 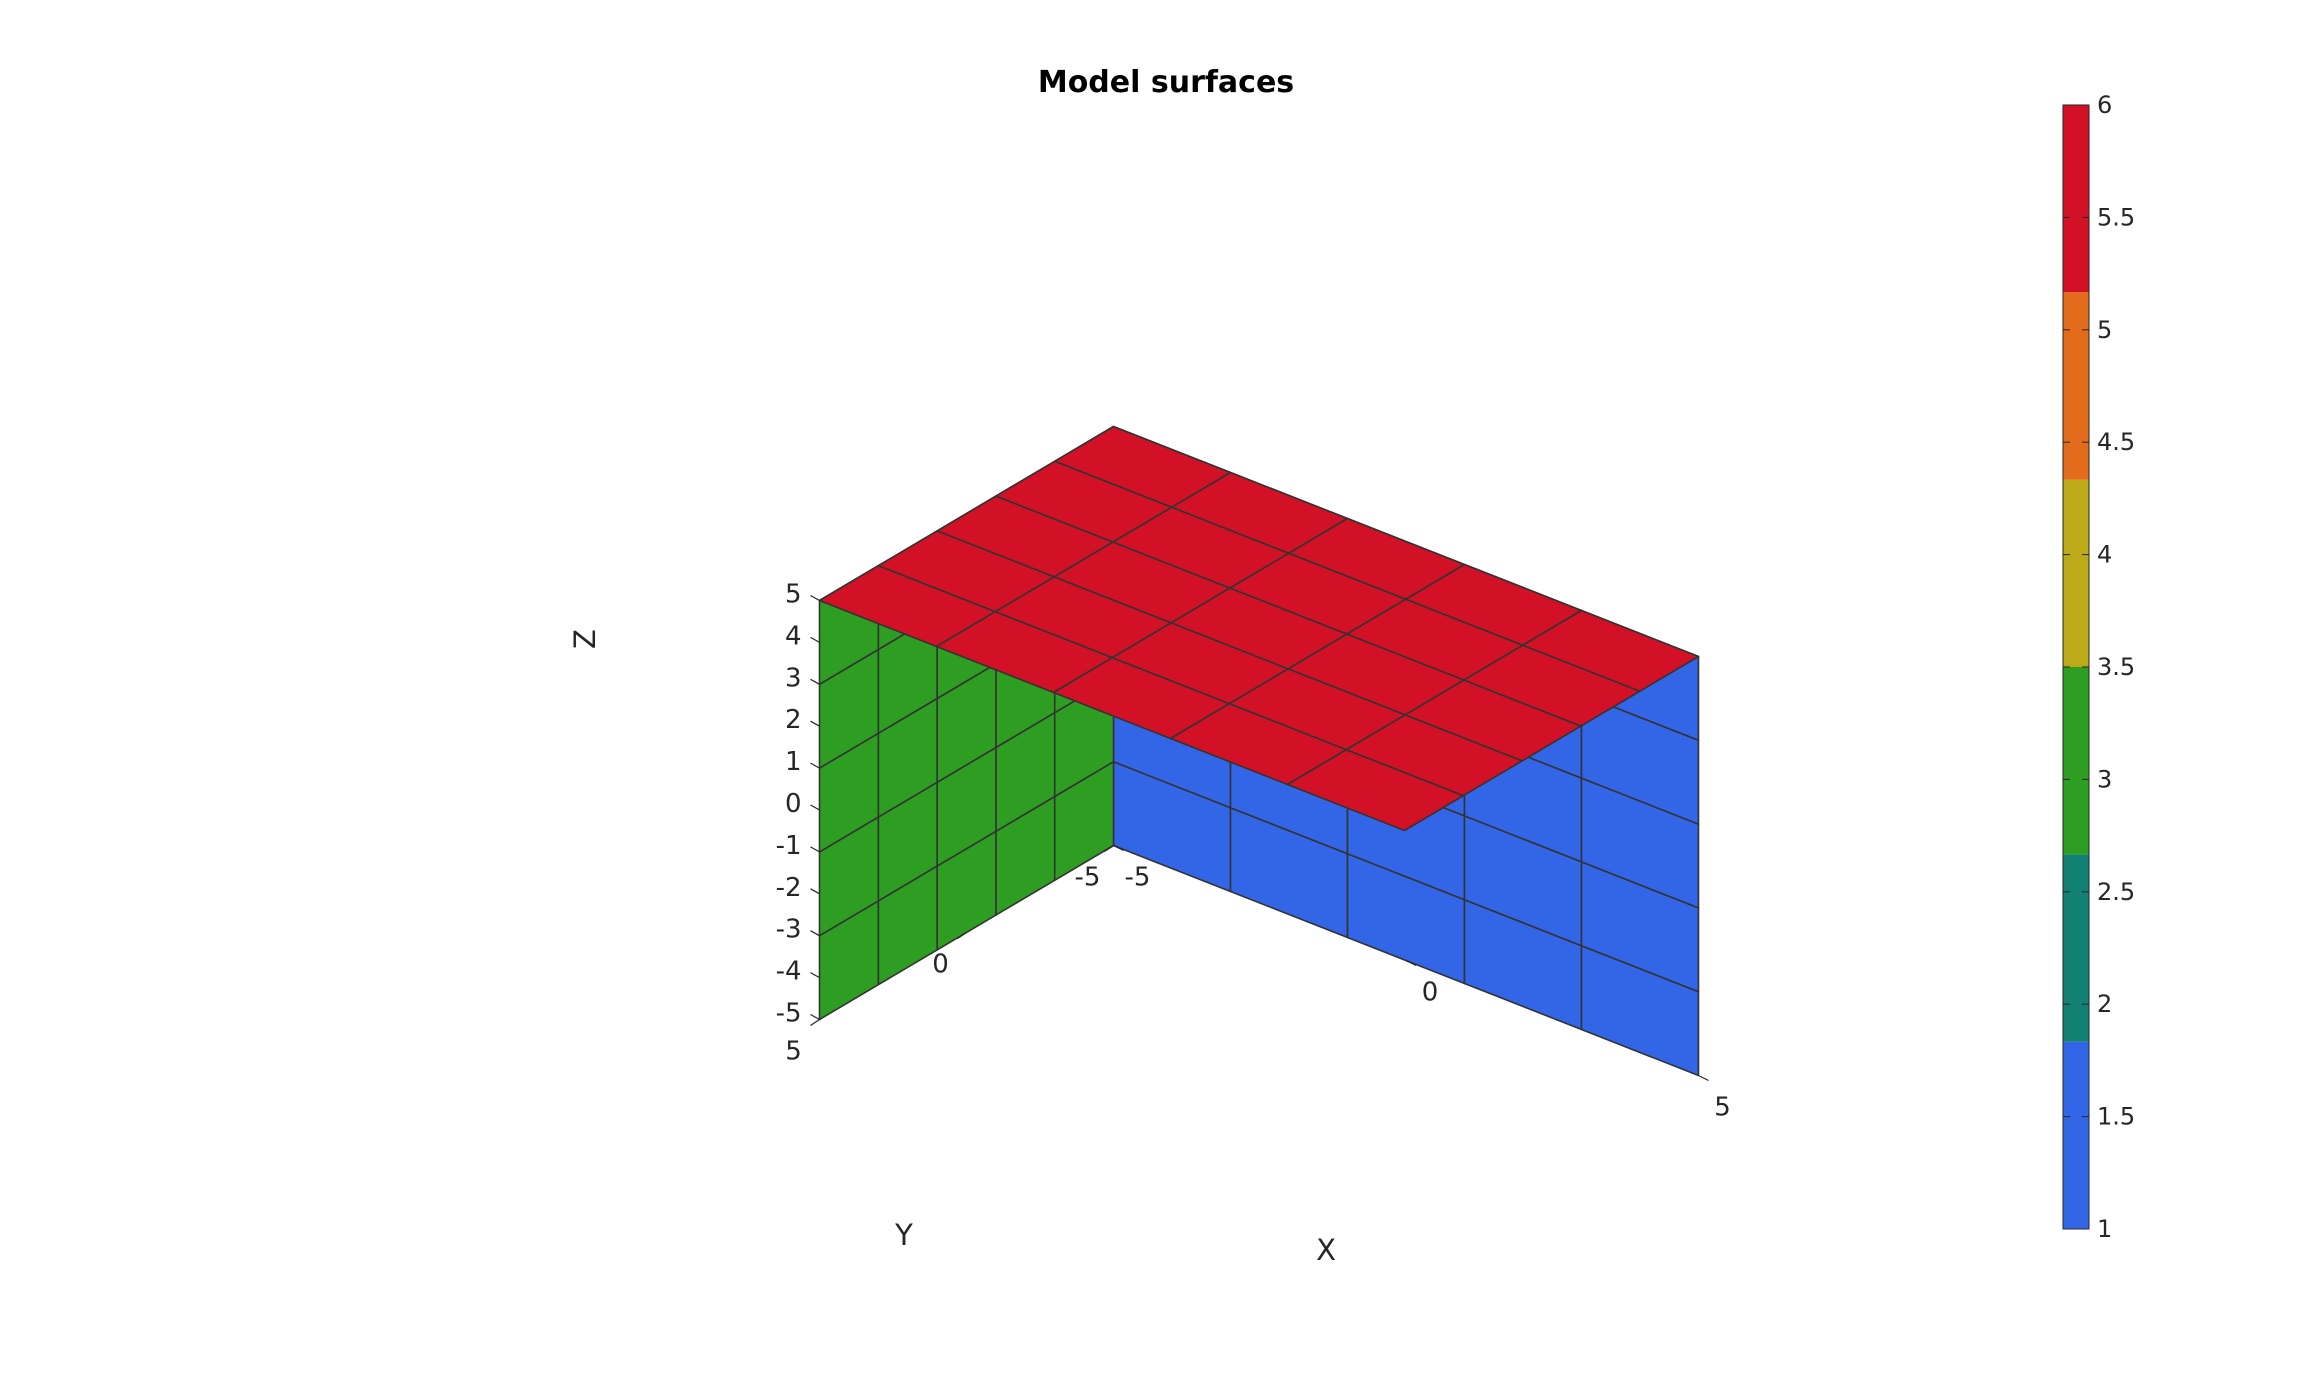 I want to click on x-axis-label: X, so click(x=1326, y=1250).